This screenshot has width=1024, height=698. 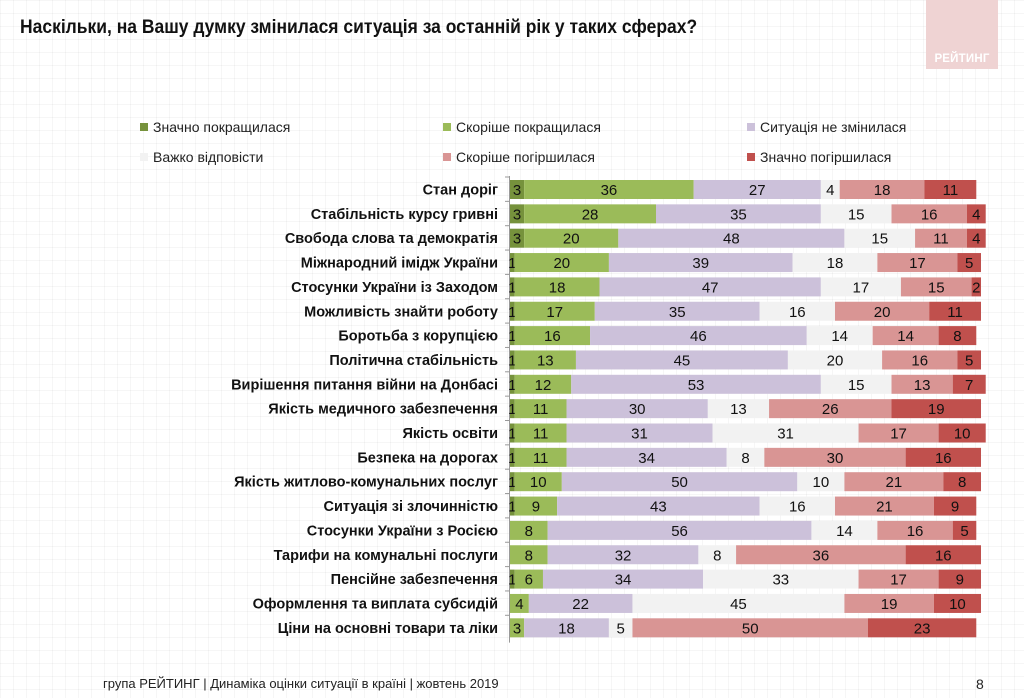 What do you see at coordinates (609, 190) in the screenshot?
I see `data-label: 36` at bounding box center [609, 190].